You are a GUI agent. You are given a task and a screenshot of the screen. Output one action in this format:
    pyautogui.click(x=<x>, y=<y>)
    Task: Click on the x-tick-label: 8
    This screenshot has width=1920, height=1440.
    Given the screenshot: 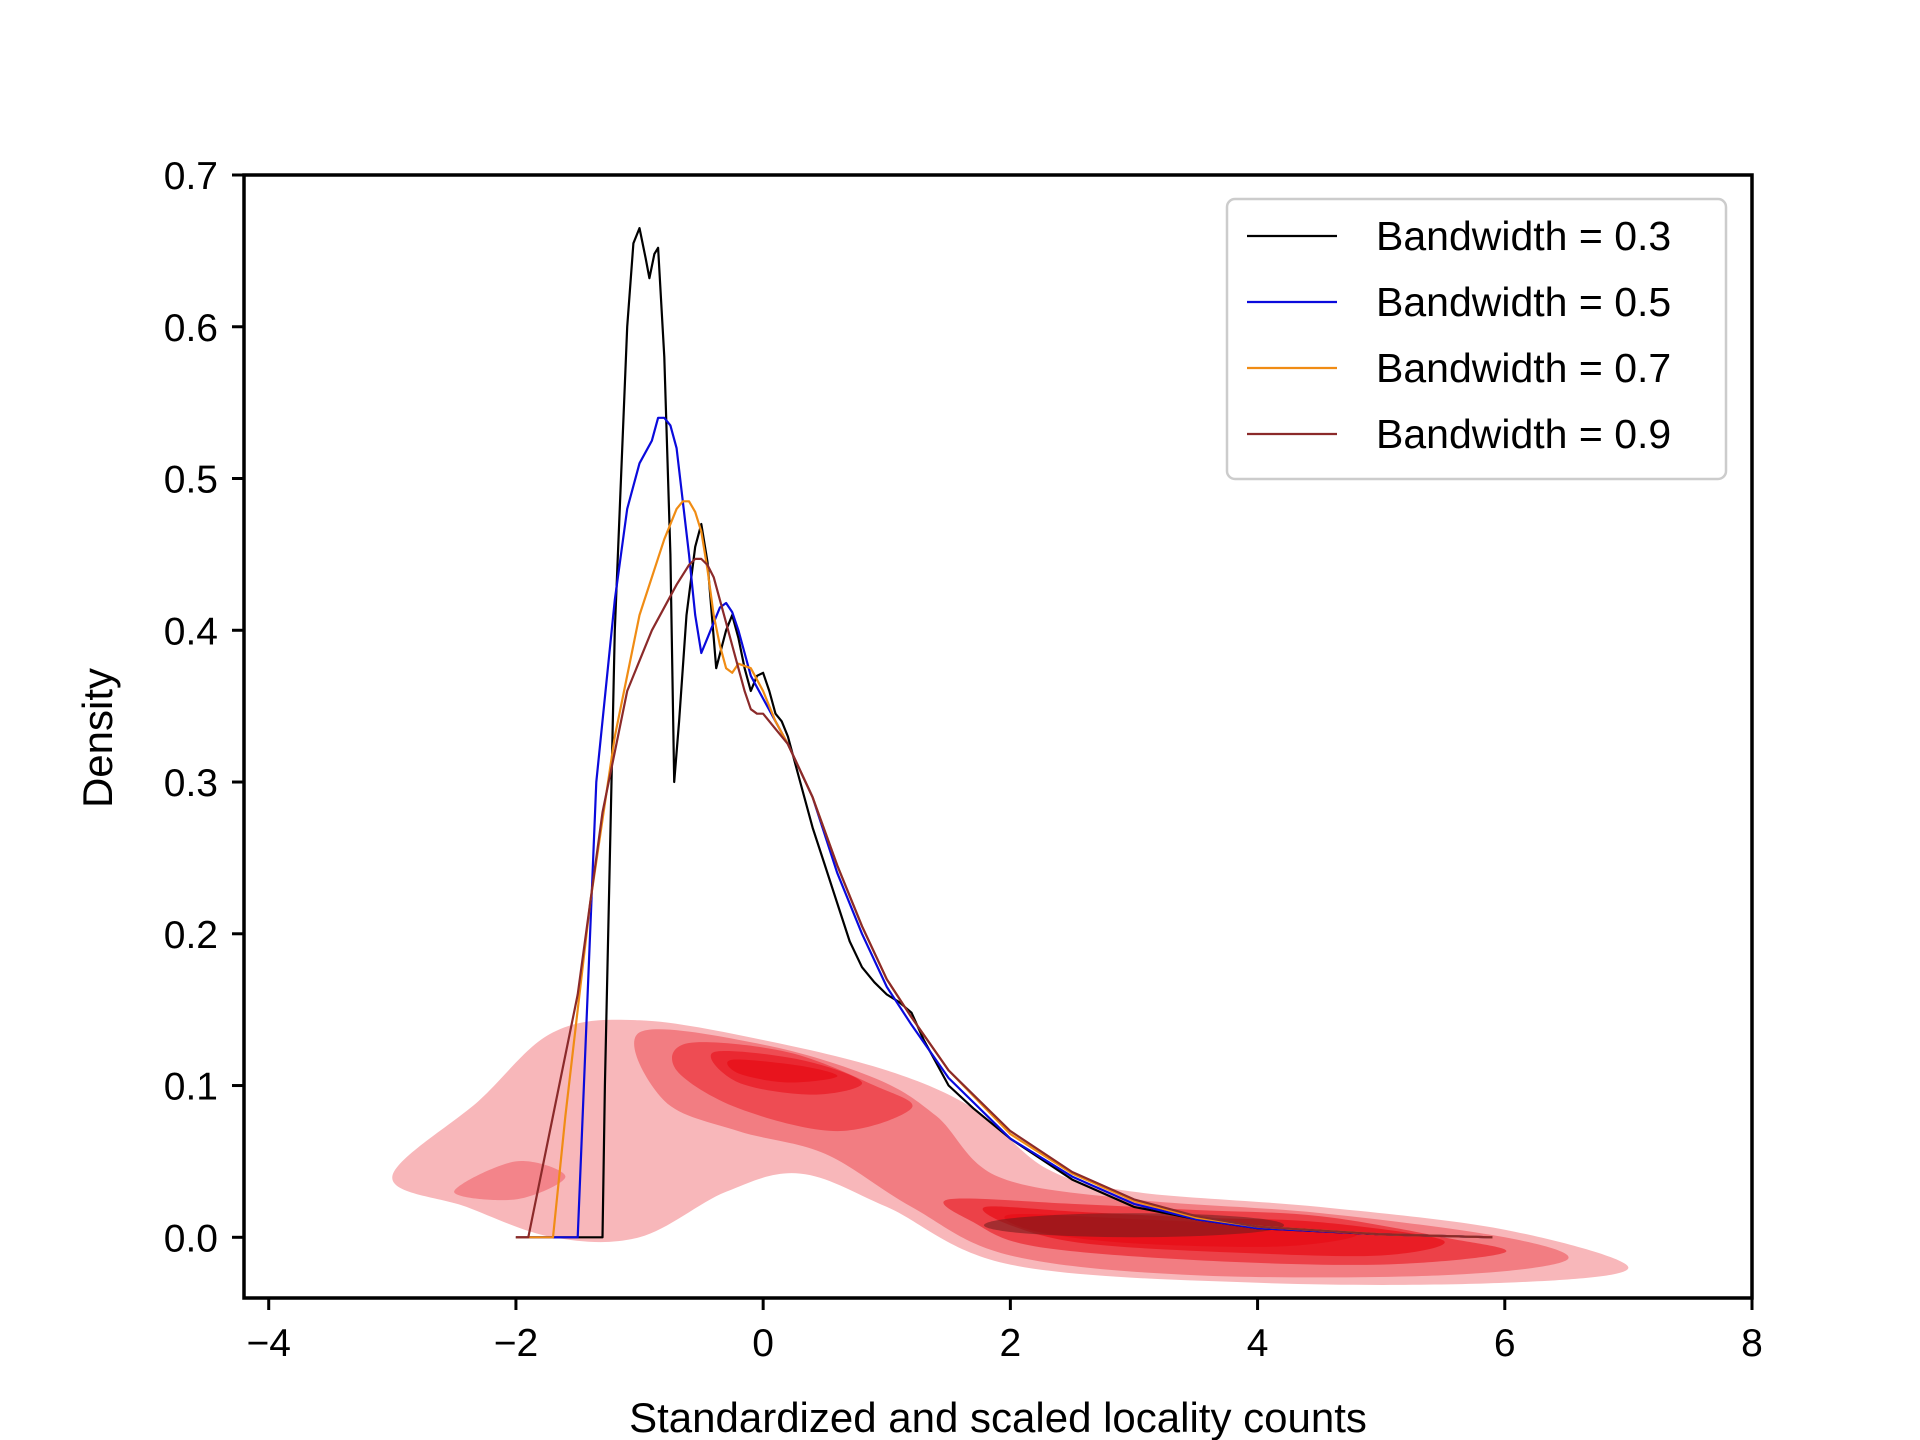 What is the action you would take?
    pyautogui.click(x=1752, y=1343)
    